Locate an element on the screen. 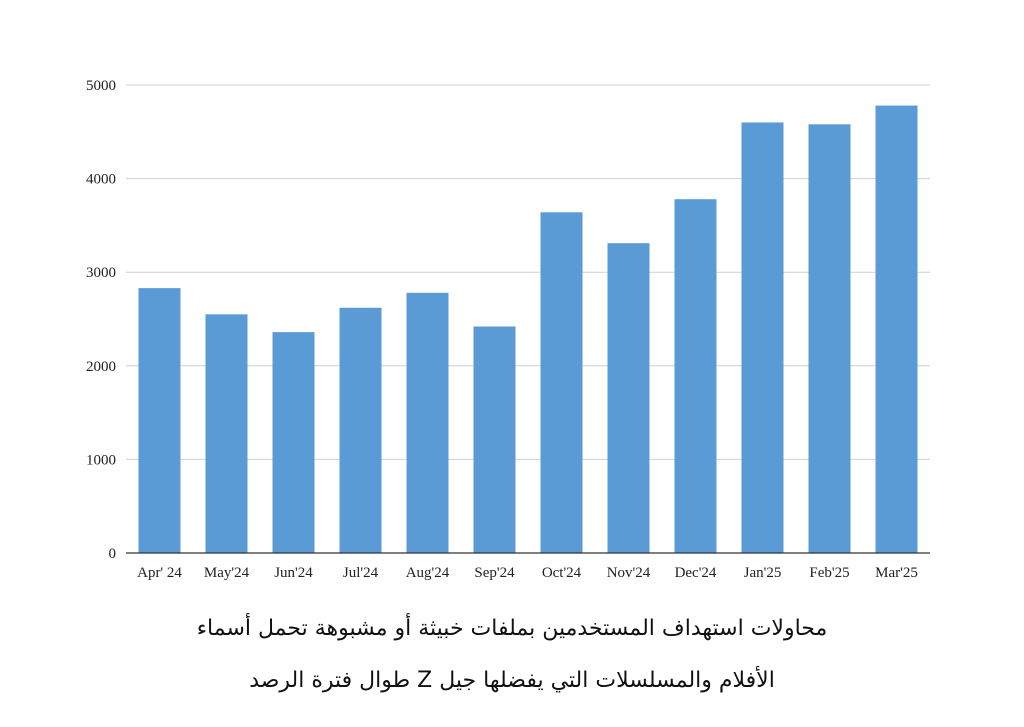  y-axis-tick-labels: 0 1000 2000 3000 4000 5000 is located at coordinates (101, 320).